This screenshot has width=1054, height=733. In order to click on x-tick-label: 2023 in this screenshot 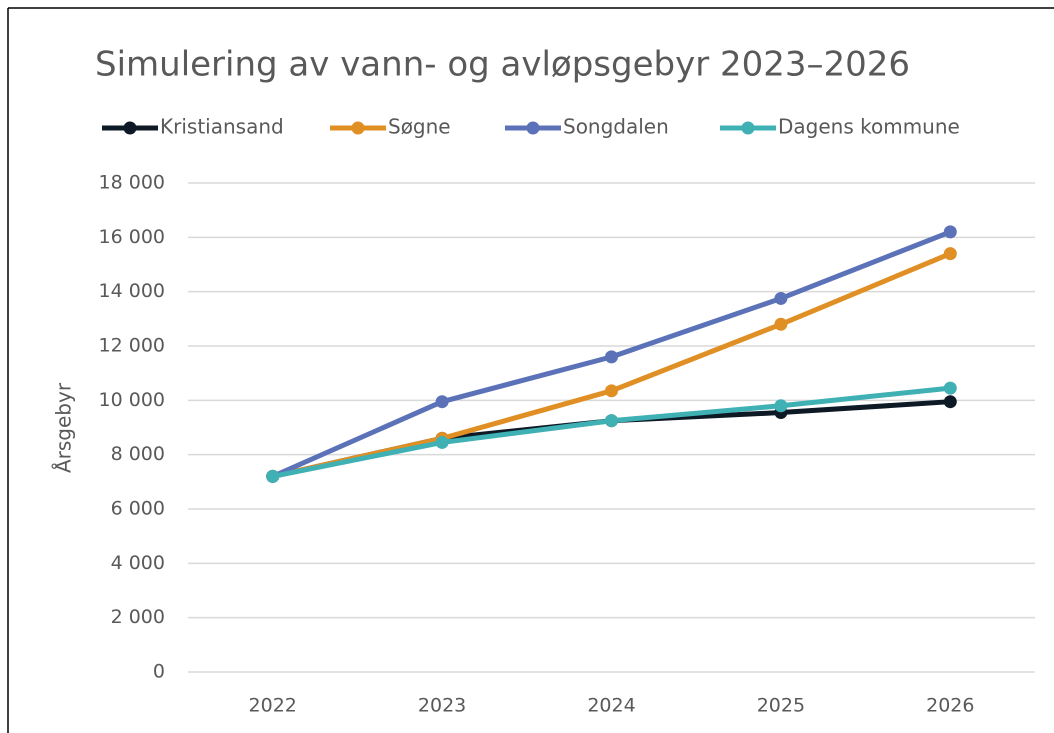, I will do `click(442, 706)`.